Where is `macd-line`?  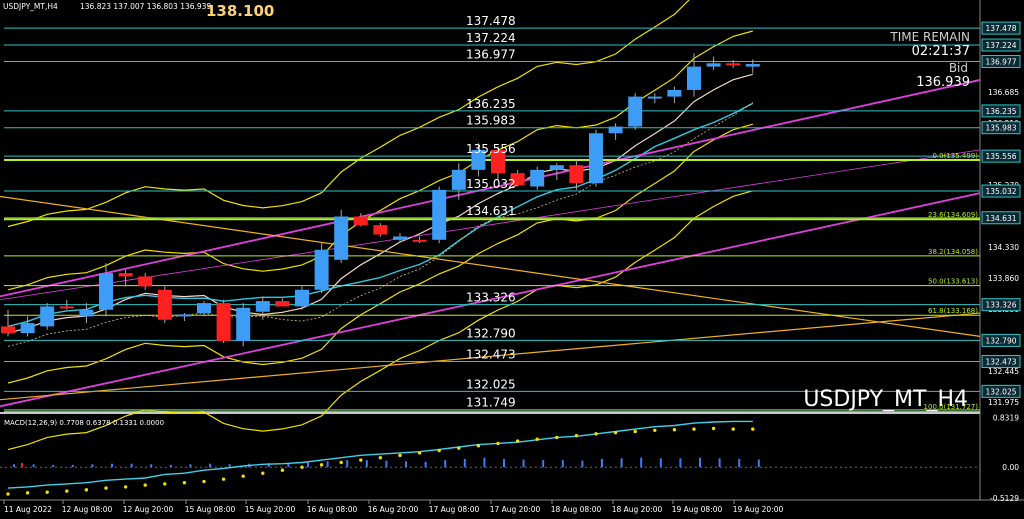 macd-line is located at coordinates (380, 454).